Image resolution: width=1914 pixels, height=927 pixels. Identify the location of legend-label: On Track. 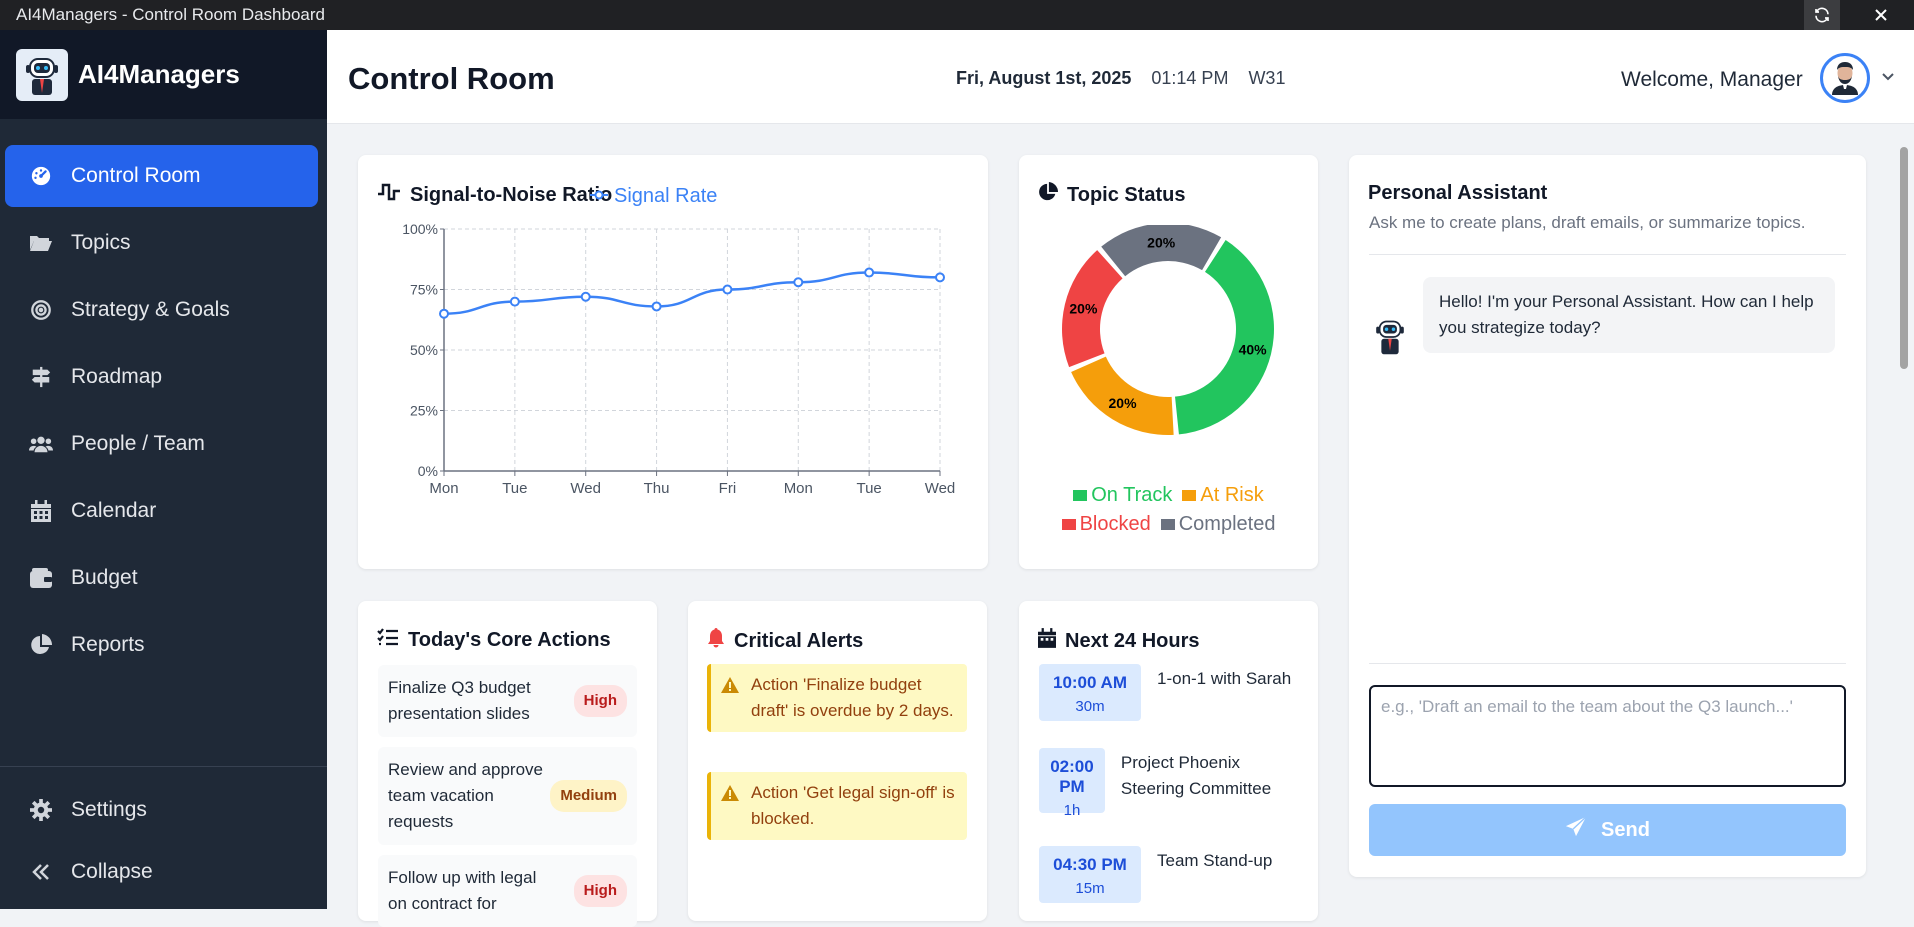
(1132, 495).